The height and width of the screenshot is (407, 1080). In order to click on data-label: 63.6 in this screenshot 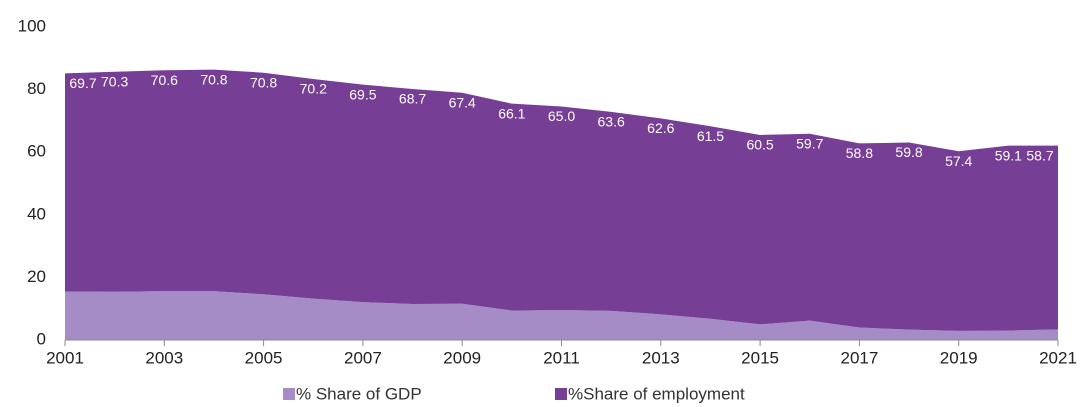, I will do `click(611, 122)`.